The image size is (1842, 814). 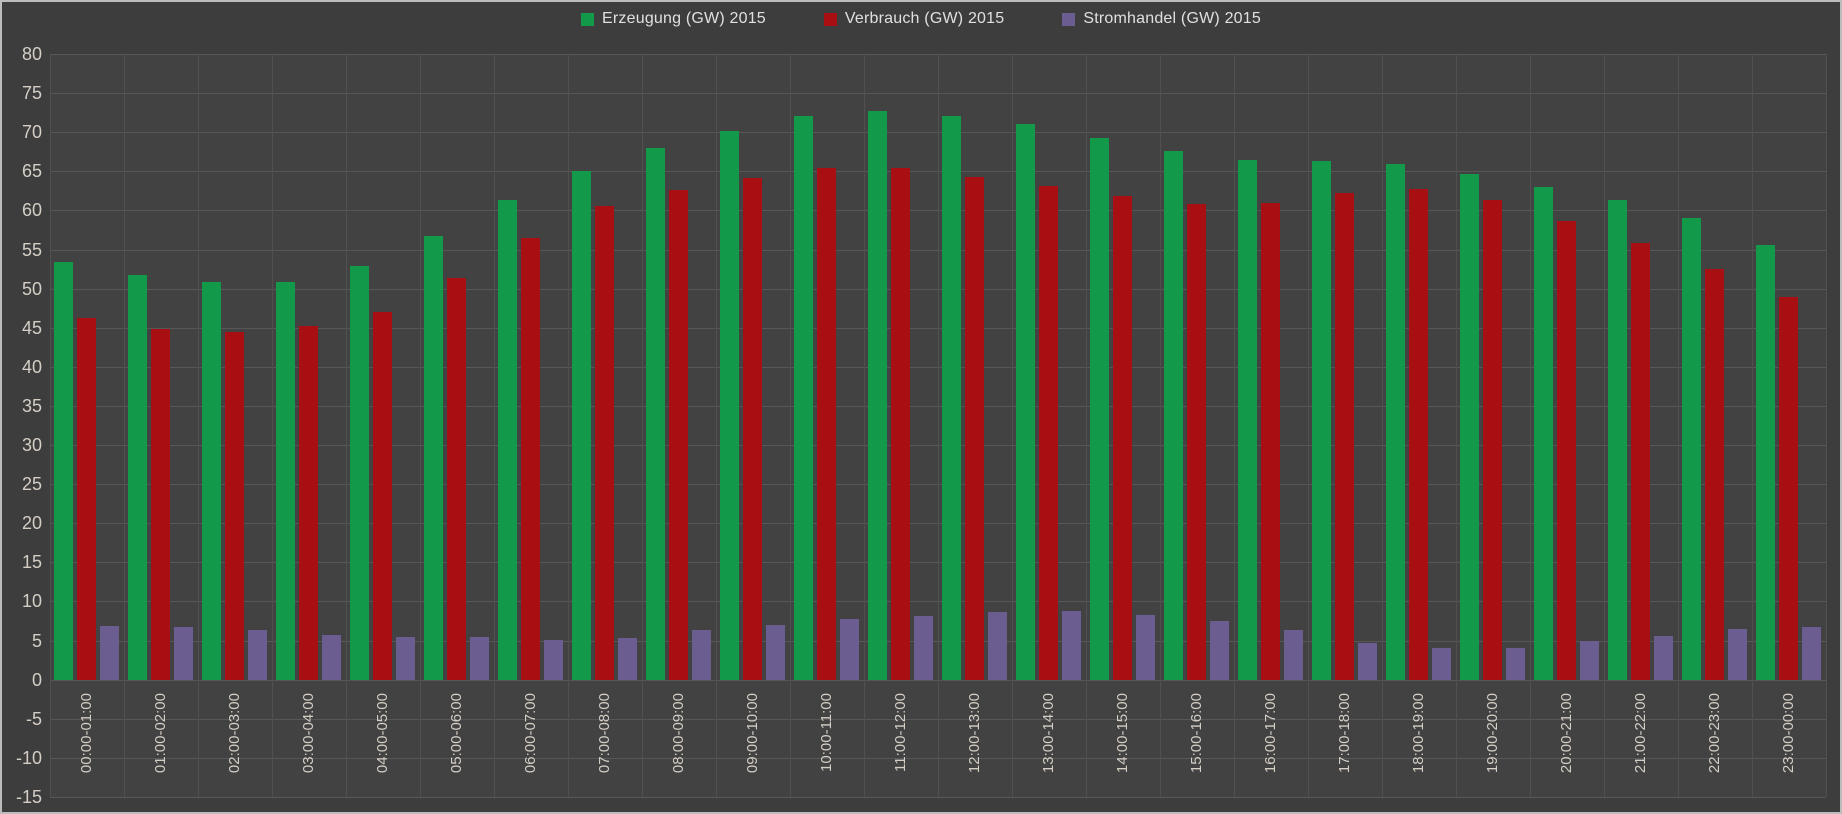 What do you see at coordinates (308, 732) in the screenshot?
I see `x-tick-label: 03:00-04:00` at bounding box center [308, 732].